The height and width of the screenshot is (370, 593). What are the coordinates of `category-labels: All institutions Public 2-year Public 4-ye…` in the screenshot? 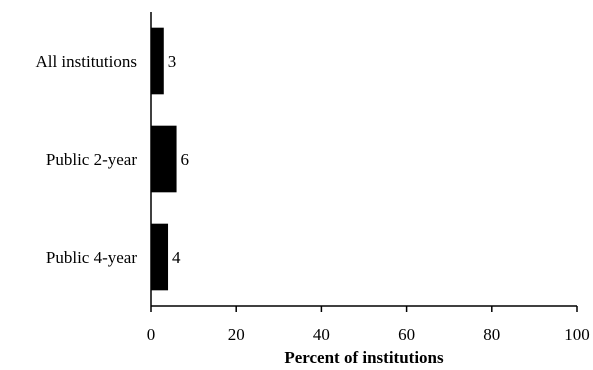 It's located at (86, 159).